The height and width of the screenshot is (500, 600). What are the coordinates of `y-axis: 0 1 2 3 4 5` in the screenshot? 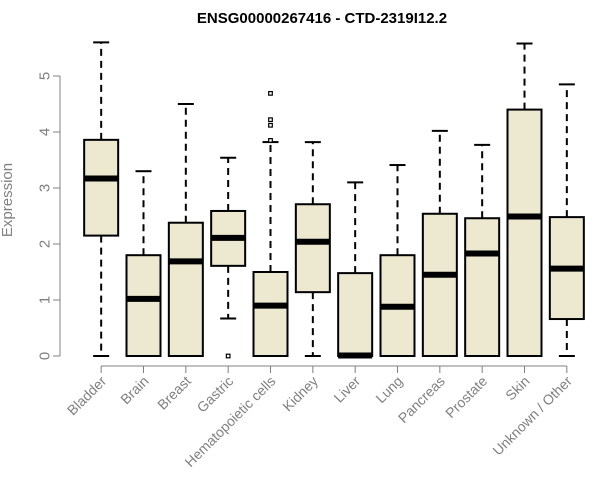 It's located at (49, 216).